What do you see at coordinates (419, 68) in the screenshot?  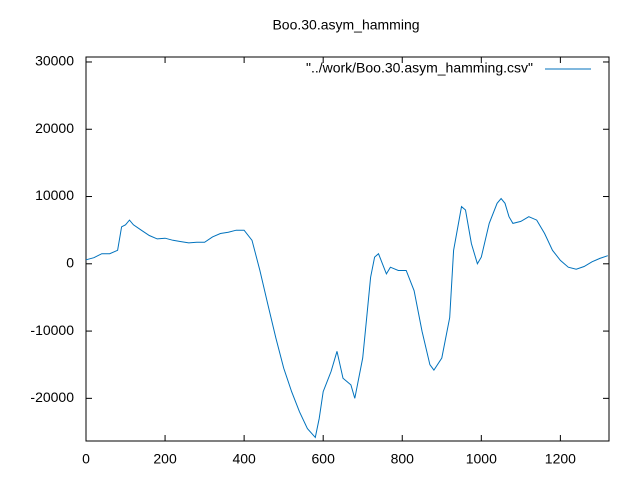 I see `legend-label: "../work/Boo.30.asym_hamming.csv"` at bounding box center [419, 68].